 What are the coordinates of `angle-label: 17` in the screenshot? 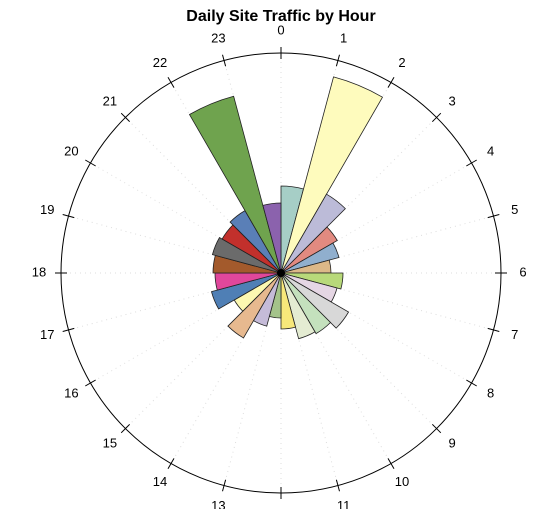 It's located at (47, 334).